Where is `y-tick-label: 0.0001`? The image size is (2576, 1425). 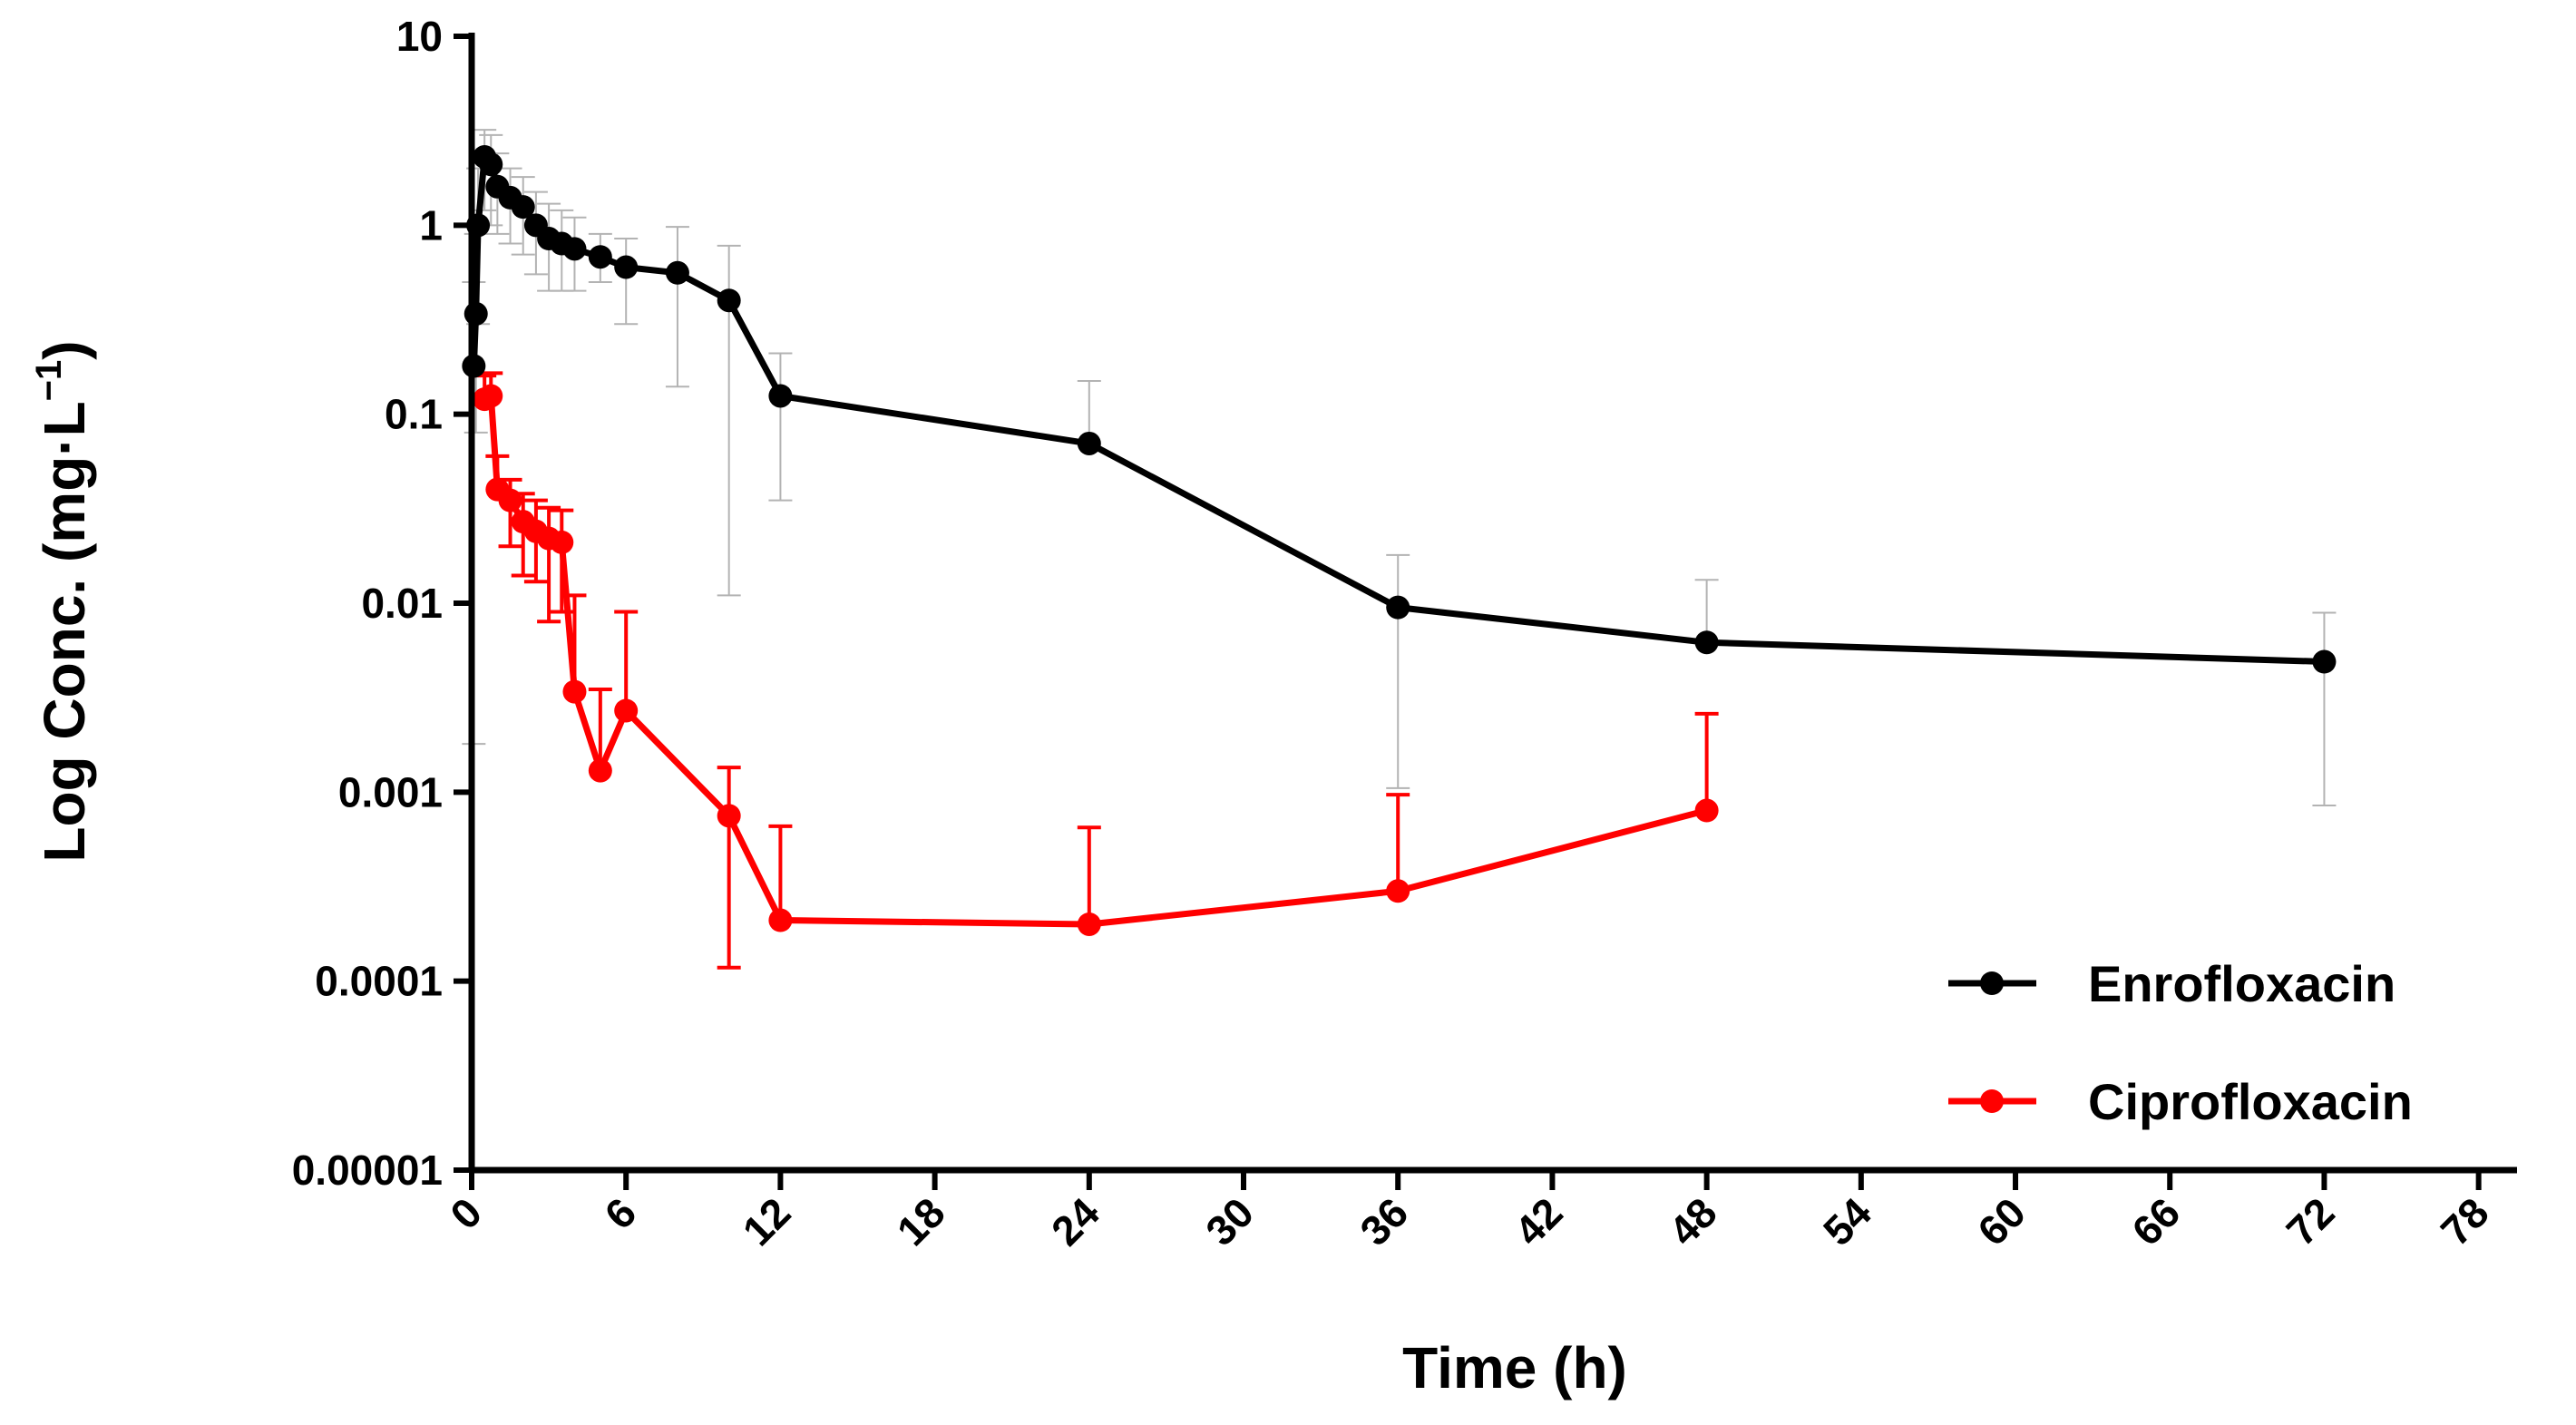
y-tick-label: 0.0001 is located at coordinates (379, 981).